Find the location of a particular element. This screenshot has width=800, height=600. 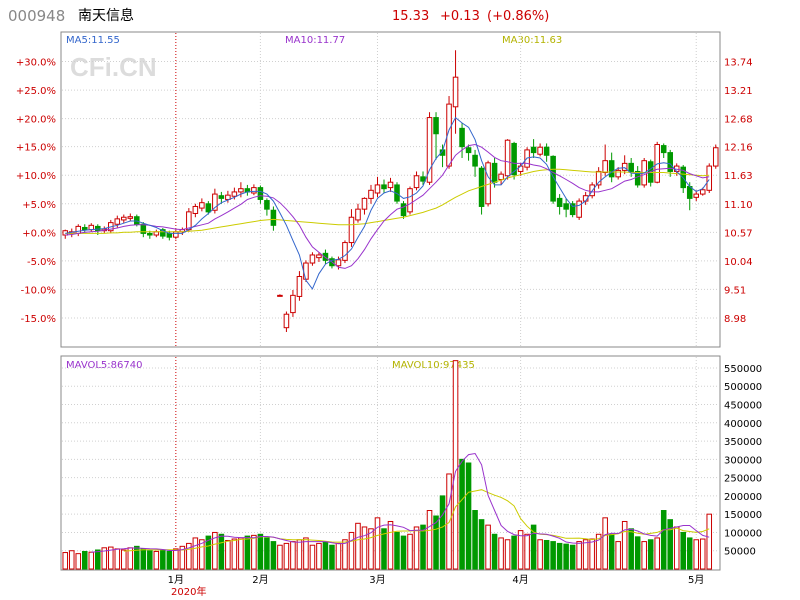

x-year-label: 2020年 is located at coordinates (188, 591).